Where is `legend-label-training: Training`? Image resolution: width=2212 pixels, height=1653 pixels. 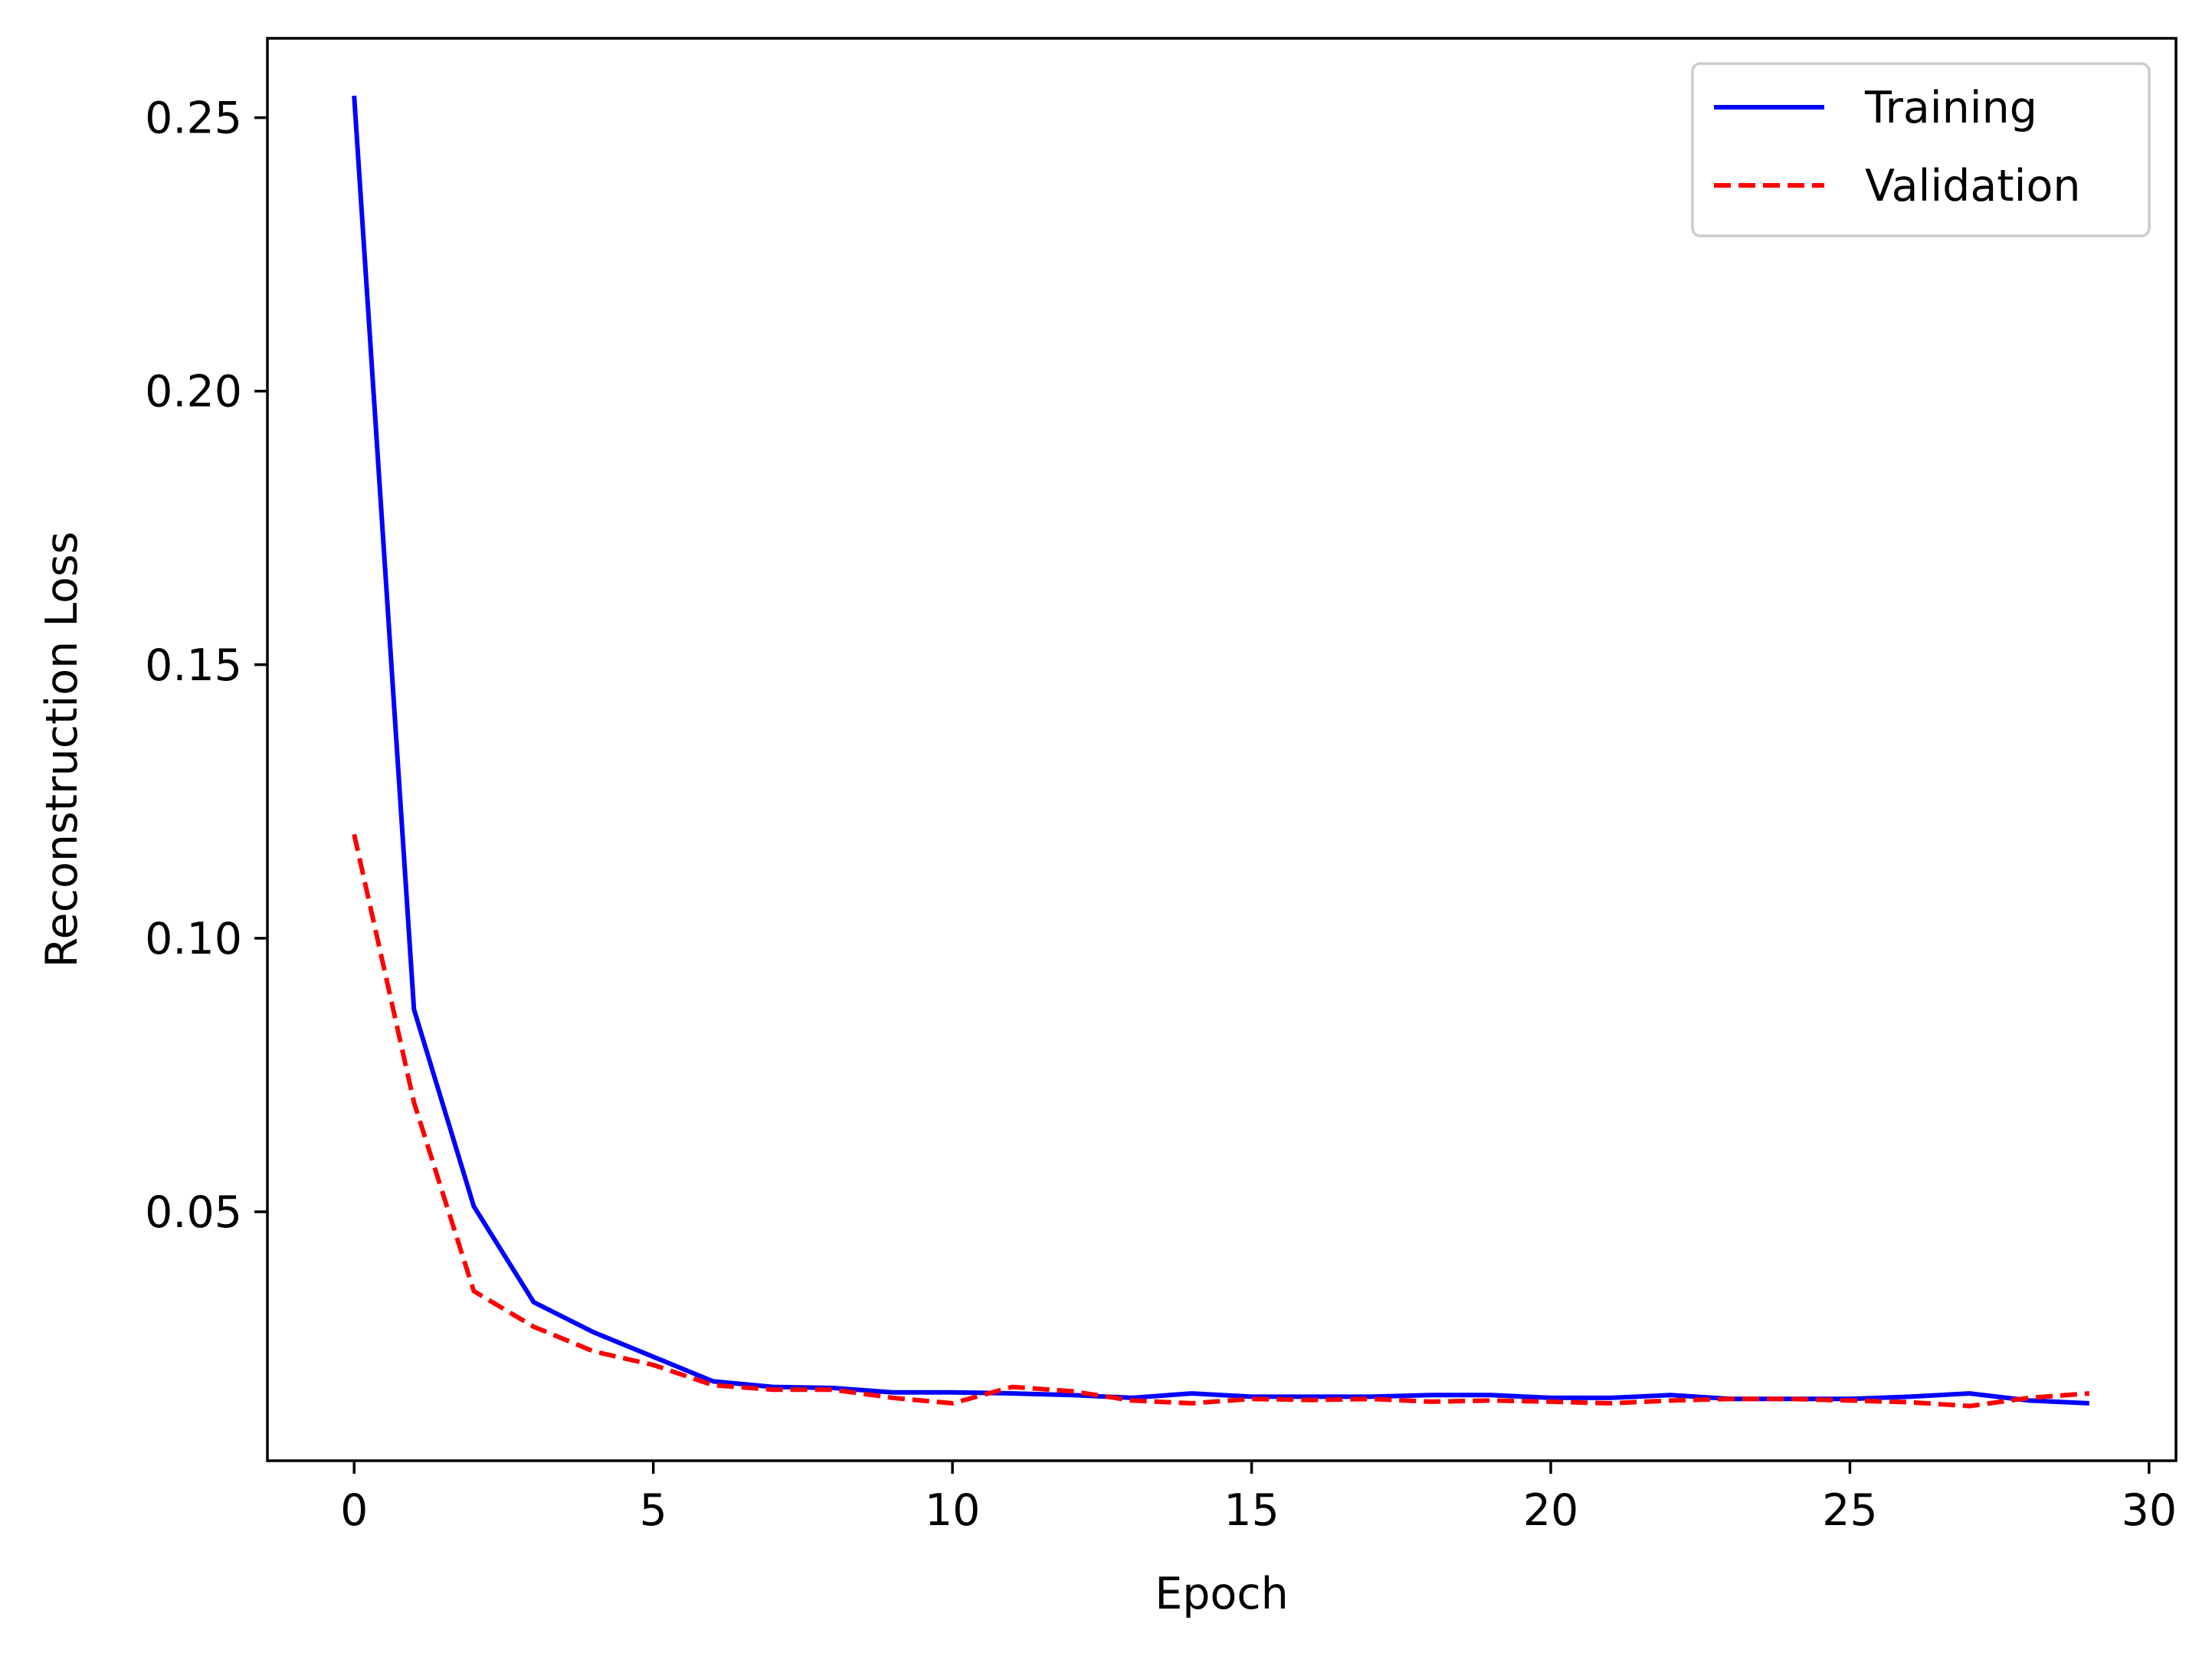
legend-label-training: Training is located at coordinates (1950, 108).